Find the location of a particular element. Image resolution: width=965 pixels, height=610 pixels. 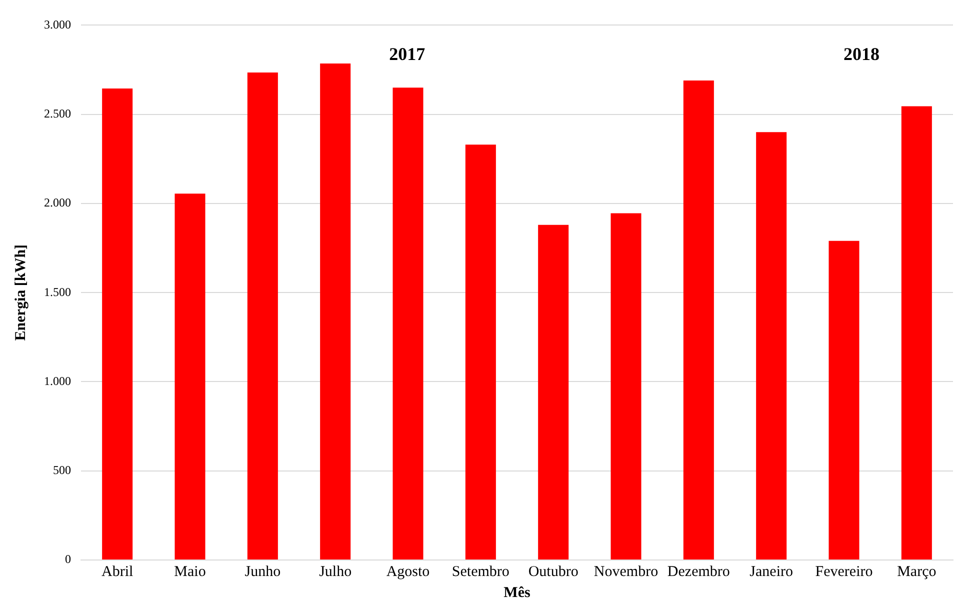

y-tick-label: 0 is located at coordinates (68, 559).